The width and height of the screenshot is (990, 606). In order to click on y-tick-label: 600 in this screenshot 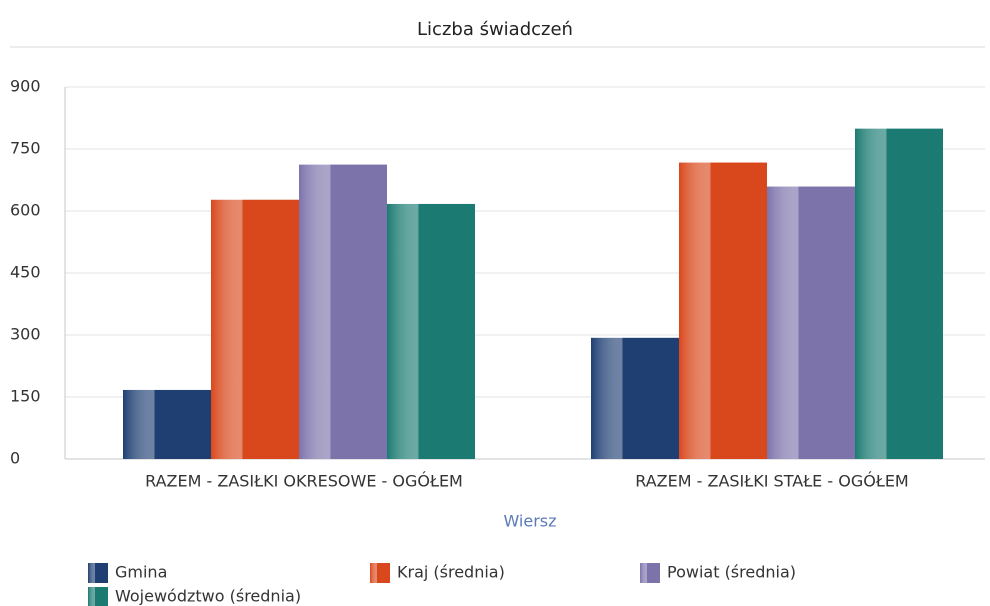, I will do `click(25, 210)`.